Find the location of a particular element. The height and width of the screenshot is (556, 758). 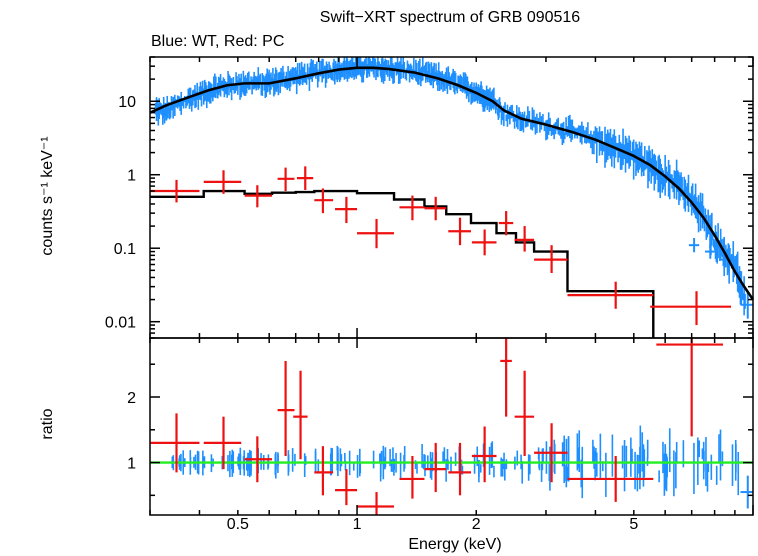

y-tick-label-1: 1 is located at coordinates (131, 176).